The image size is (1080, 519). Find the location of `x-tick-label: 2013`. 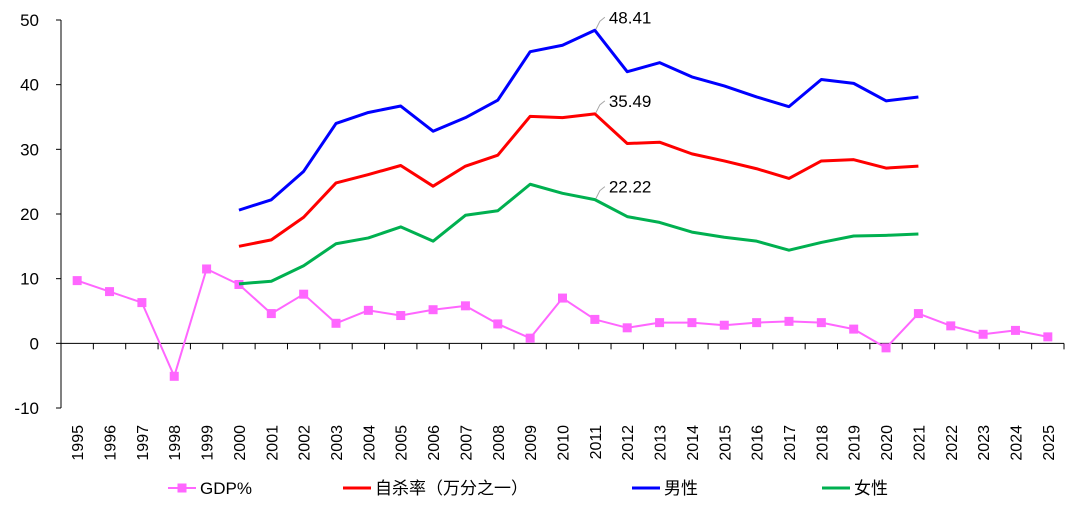

x-tick-label: 2013 is located at coordinates (661, 443).